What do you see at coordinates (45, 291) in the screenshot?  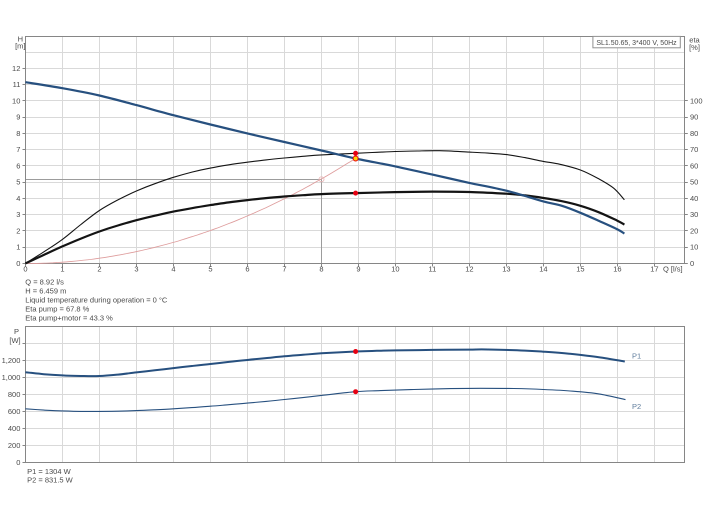 I see `svg-text: H = 6.459 m` at bounding box center [45, 291].